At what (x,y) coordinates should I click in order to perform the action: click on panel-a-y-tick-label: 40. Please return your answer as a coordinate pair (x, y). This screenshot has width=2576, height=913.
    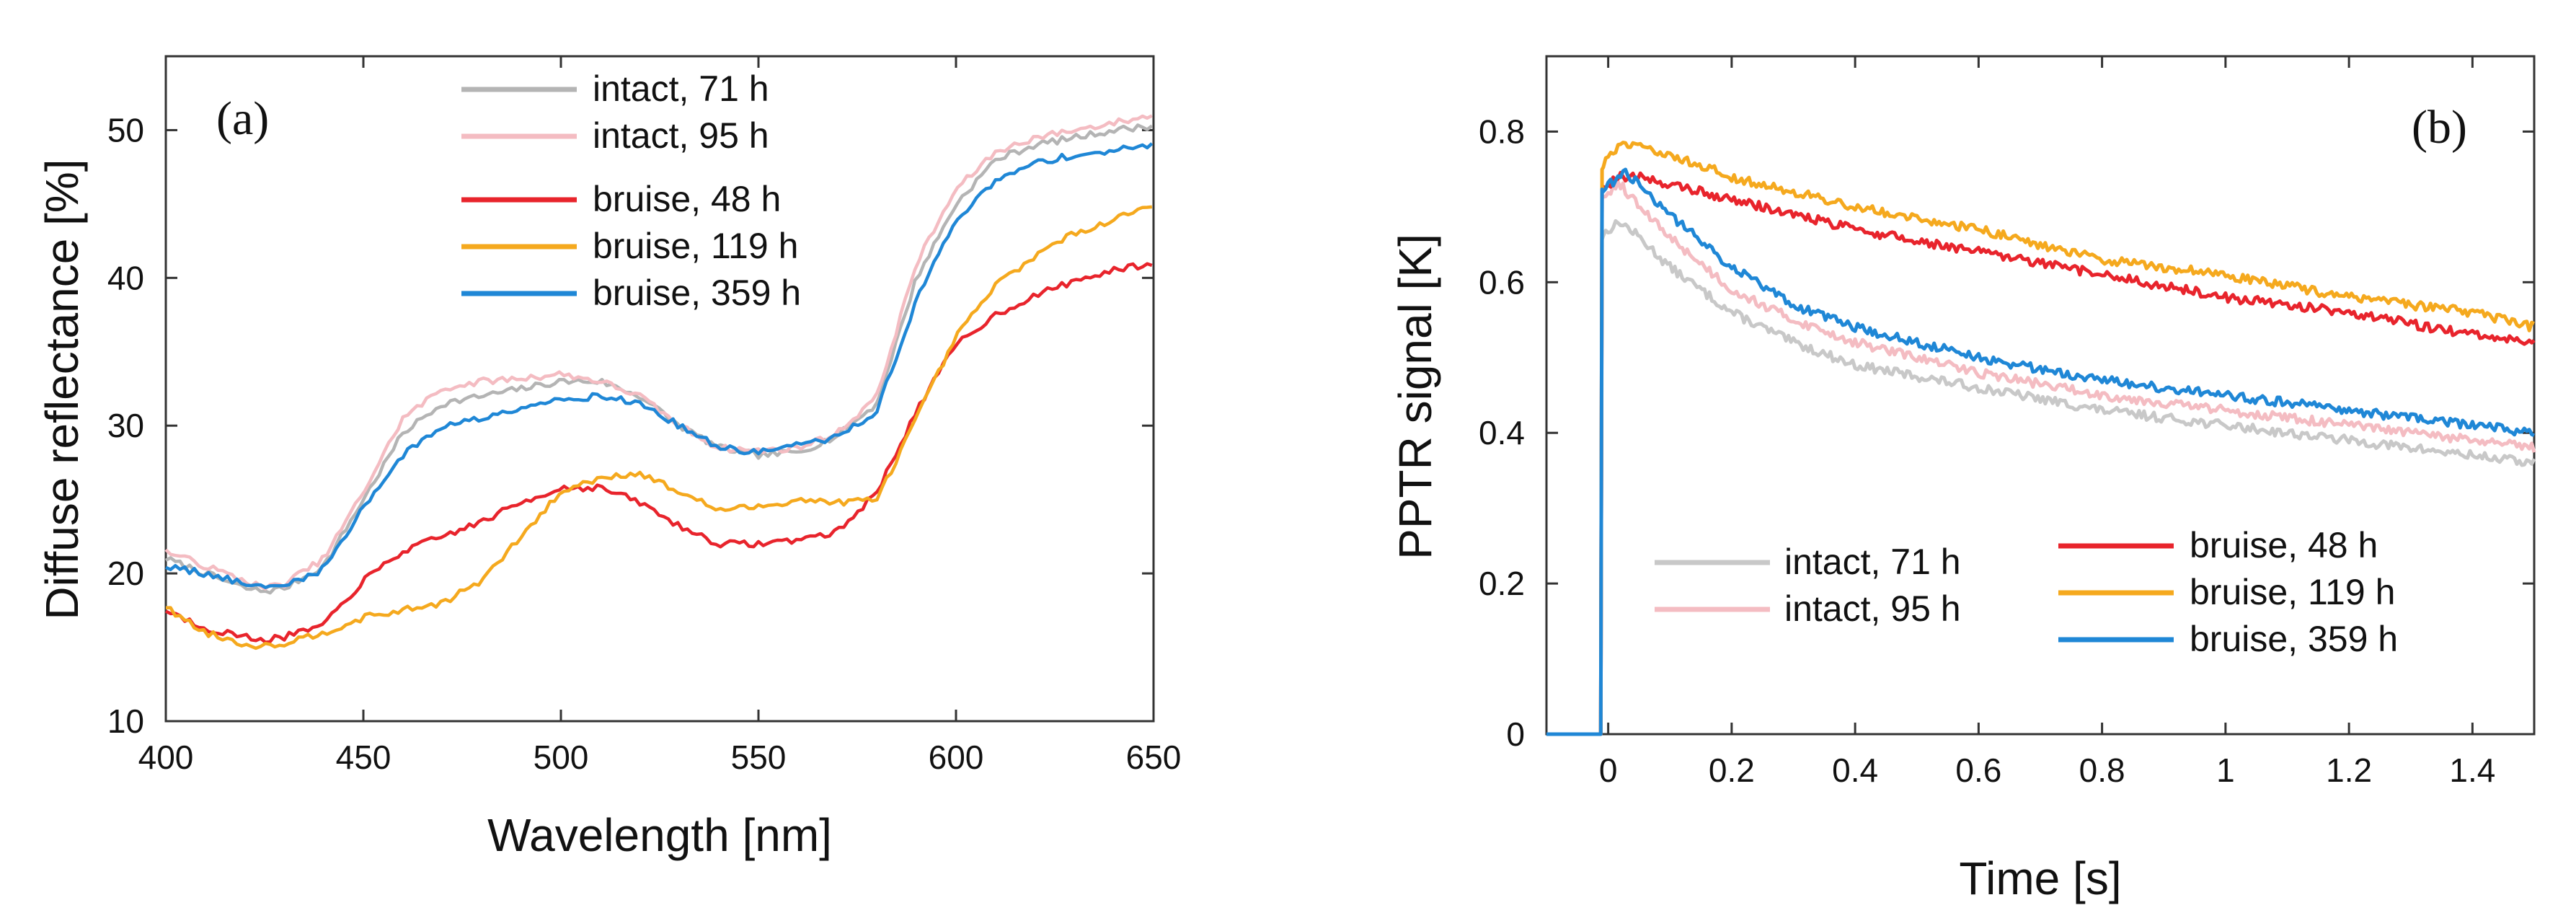
    Looking at the image, I should click on (125, 277).